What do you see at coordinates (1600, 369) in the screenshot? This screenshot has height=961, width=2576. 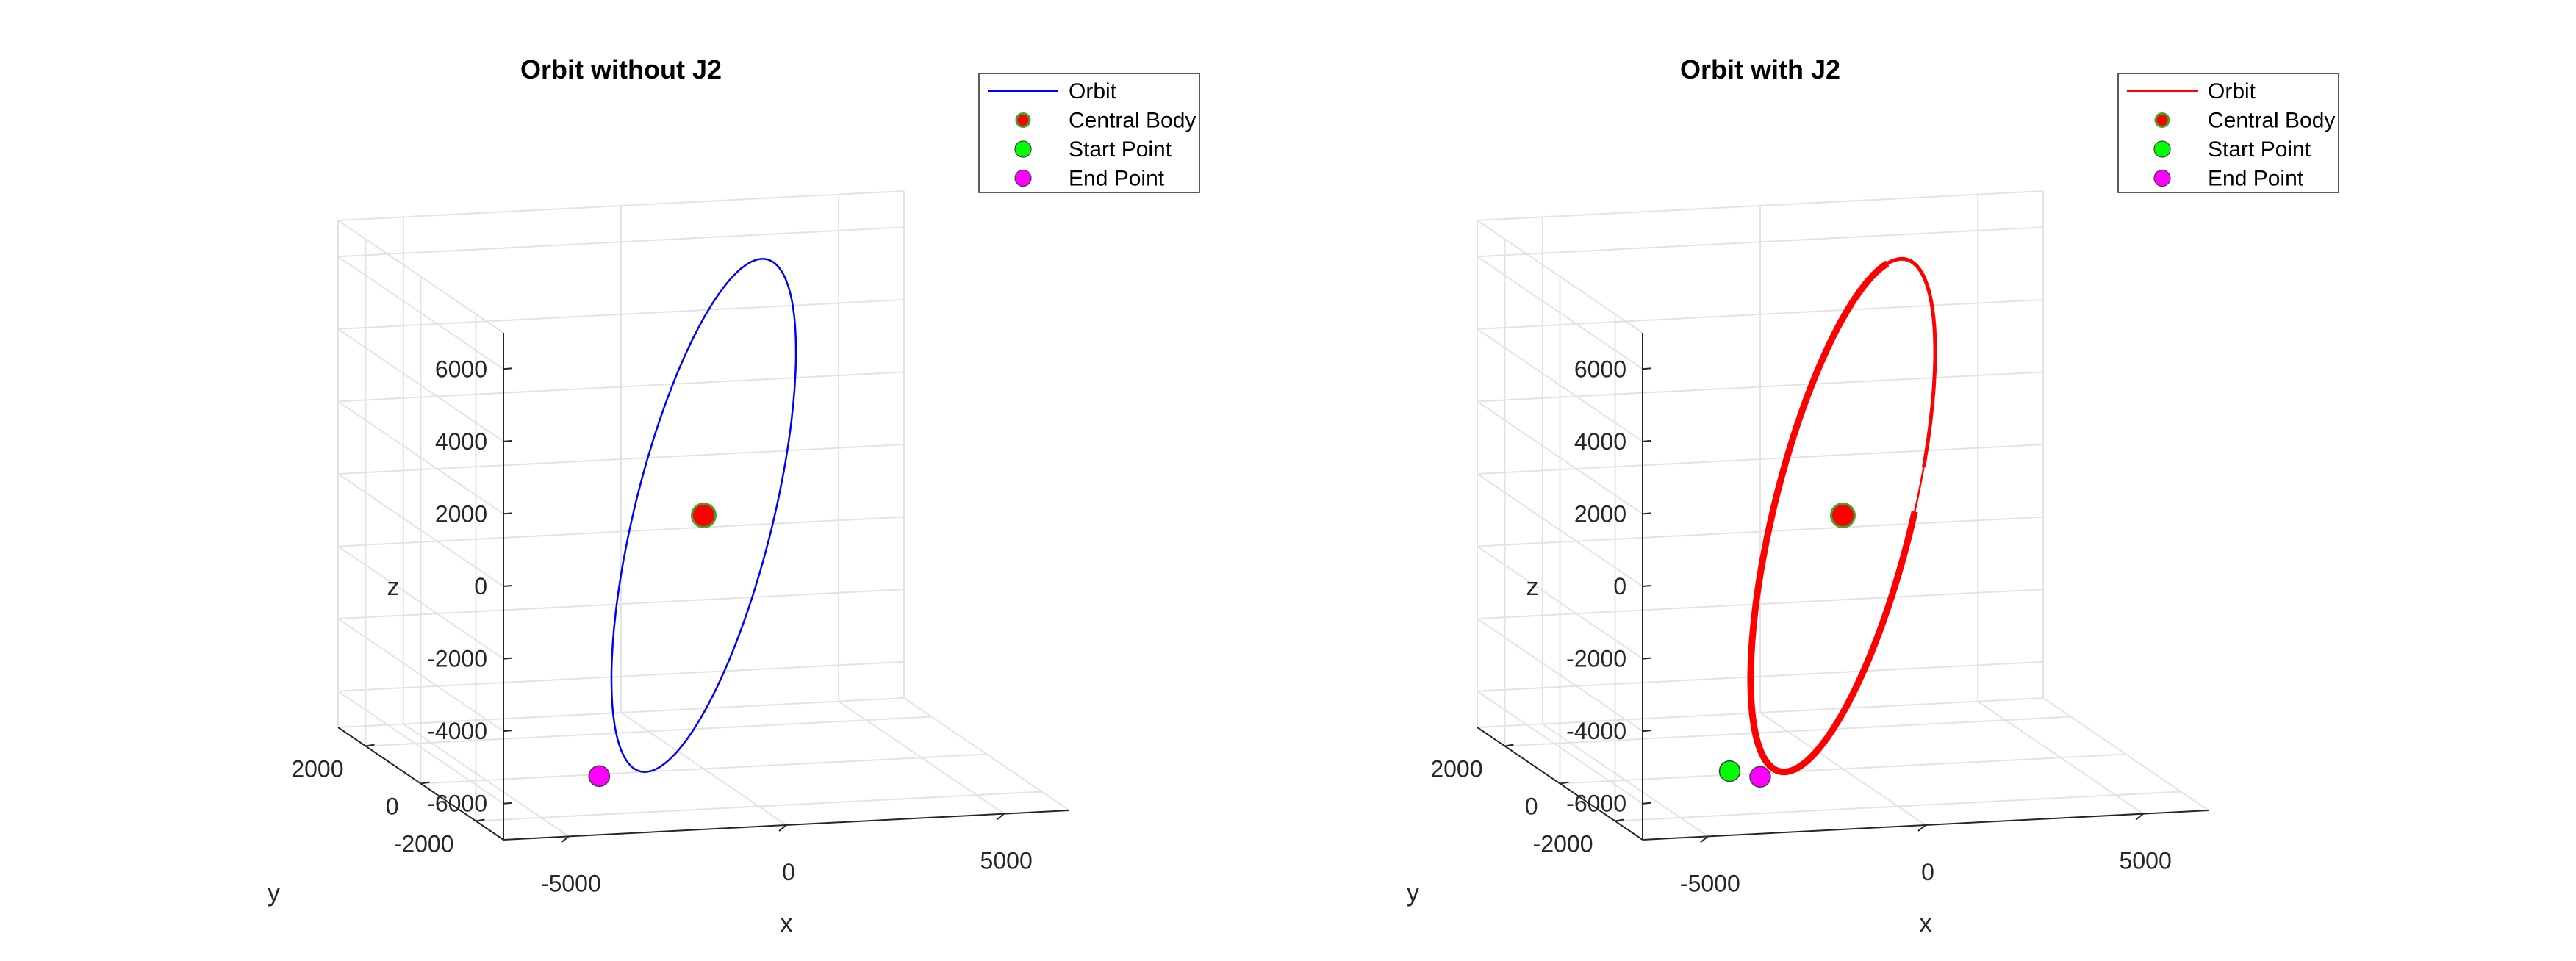 I see `z-tick-label: 6000` at bounding box center [1600, 369].